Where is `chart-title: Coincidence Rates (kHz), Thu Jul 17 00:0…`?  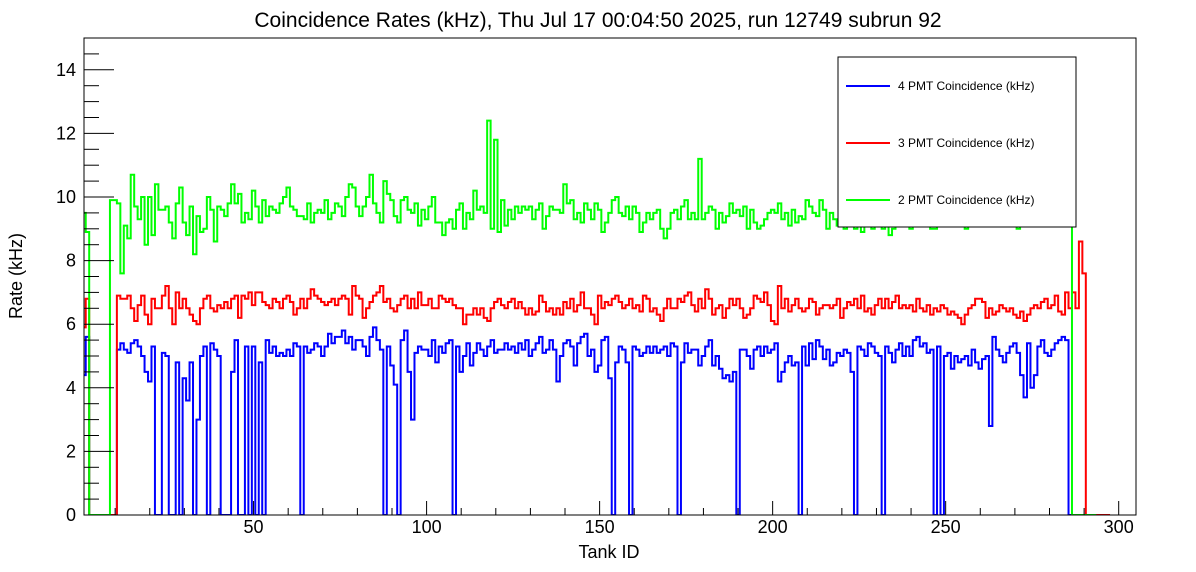
chart-title: Coincidence Rates (kHz), Thu Jul 17 00:0… is located at coordinates (597, 20).